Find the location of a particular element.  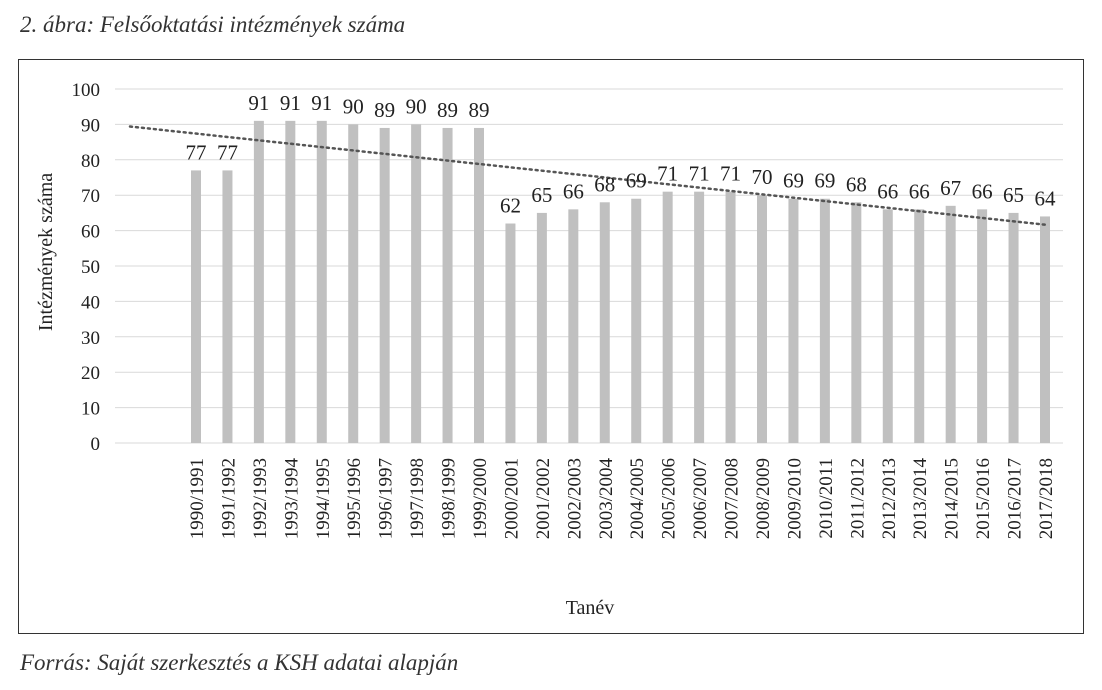

x-tick-label: 2017/2018 is located at coordinates (1046, 498).